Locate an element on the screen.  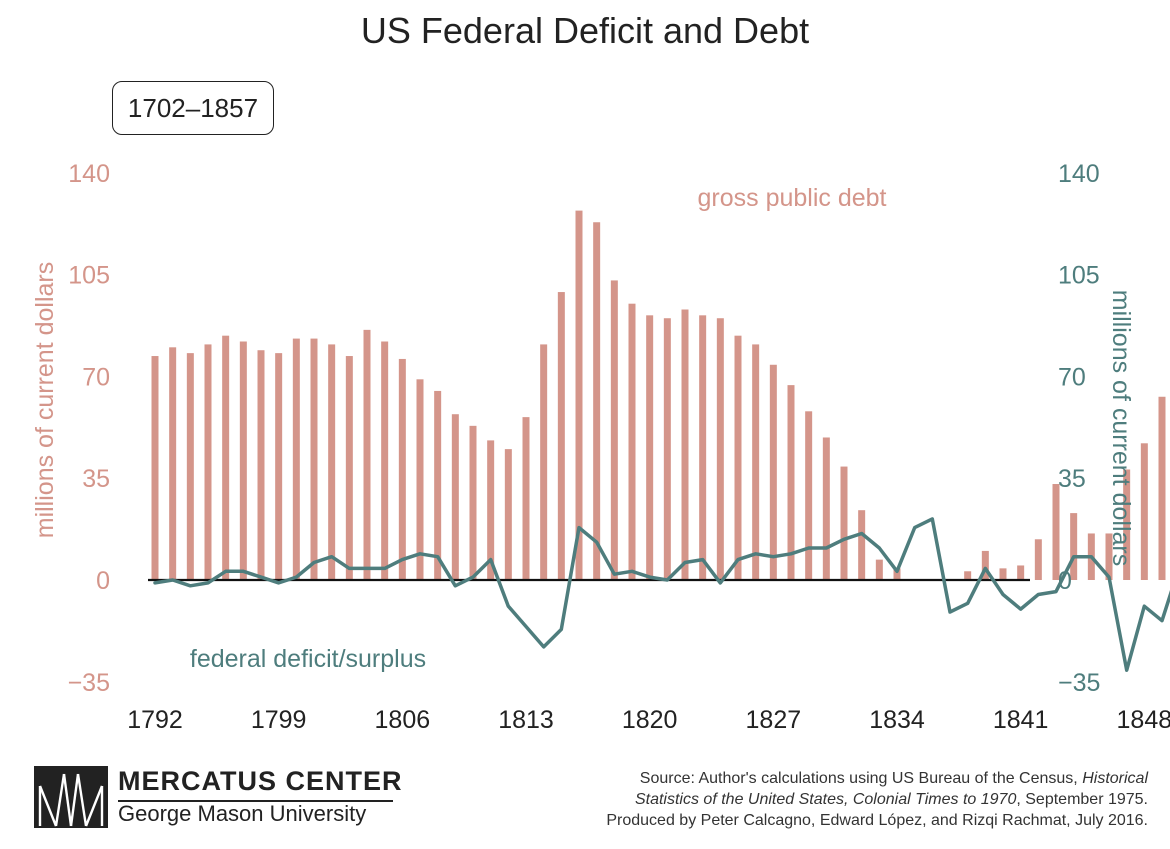
logo-subtitle: George Mason University is located at coordinates (242, 813).